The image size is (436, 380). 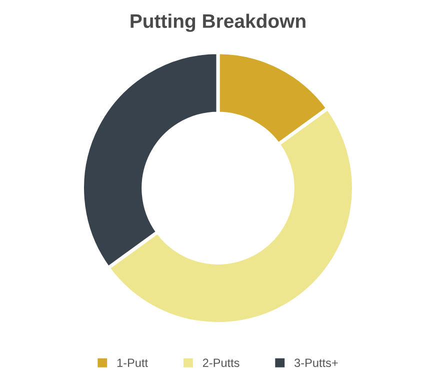 I want to click on chart-title: Putting Breakdown, so click(x=218, y=23).